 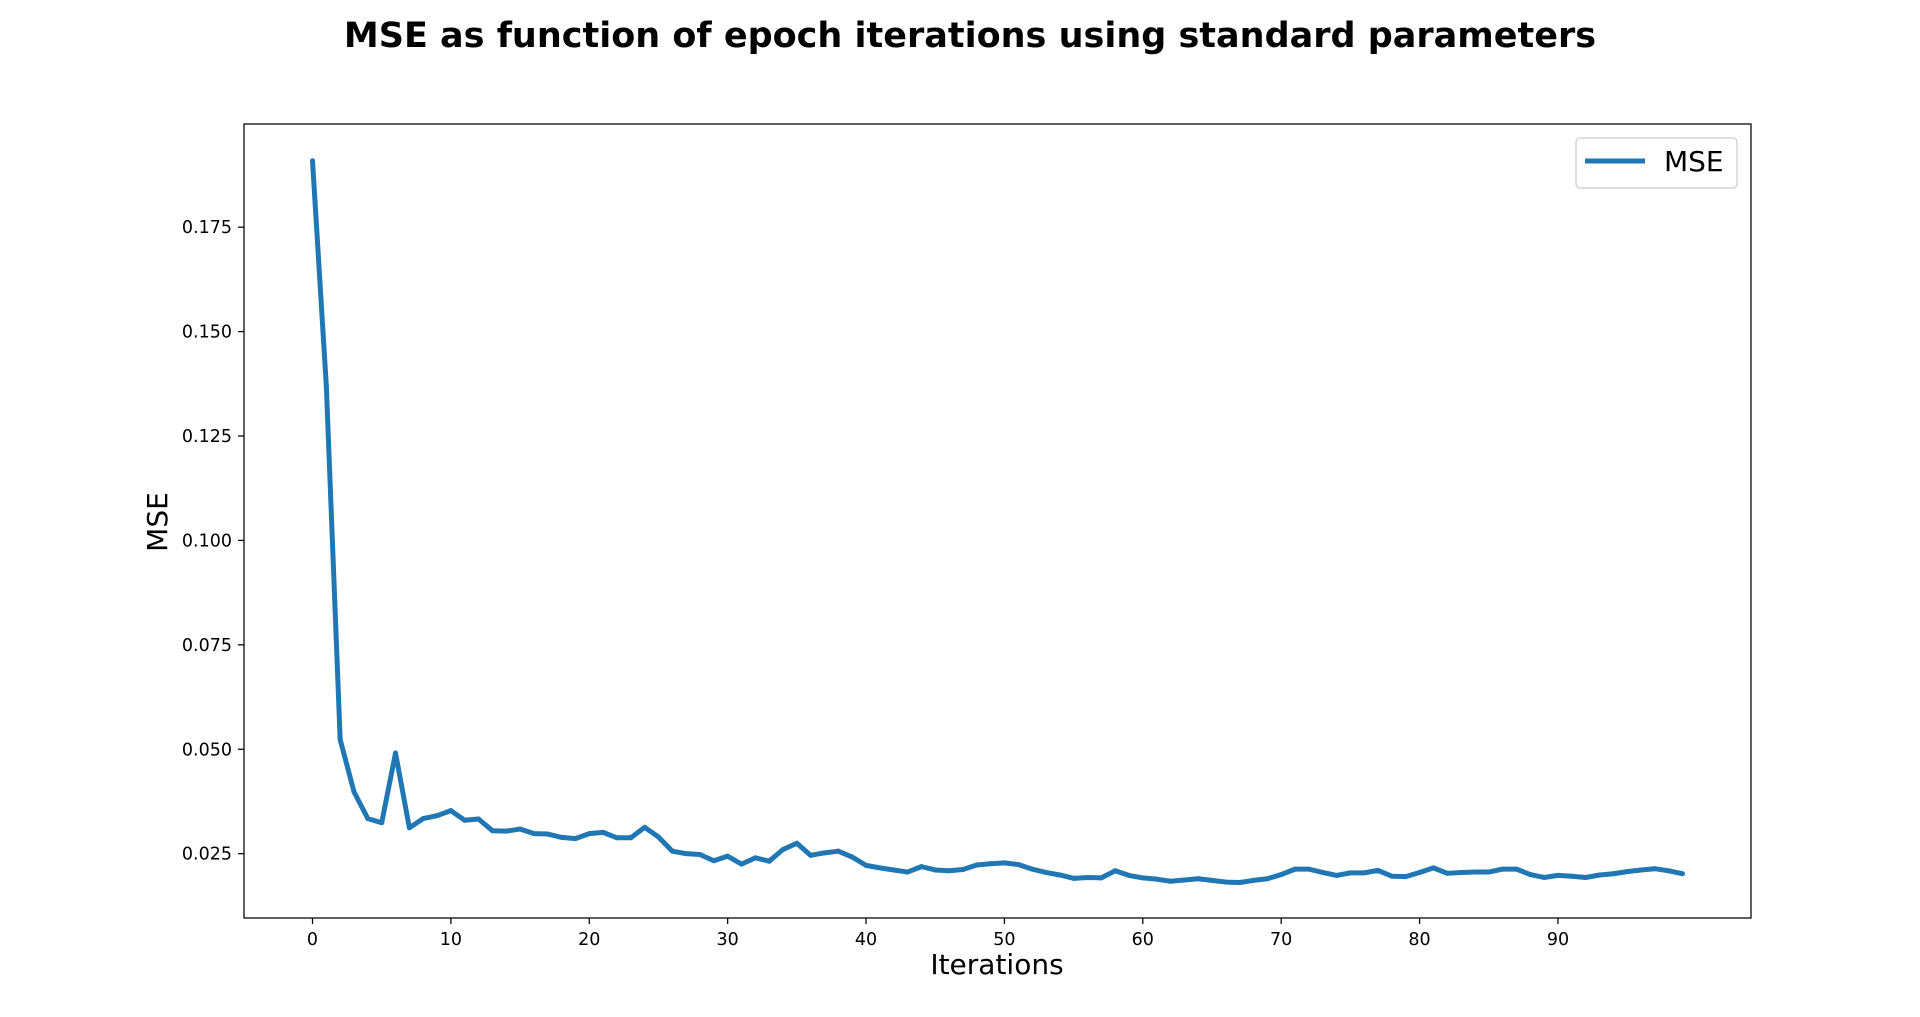 I want to click on legend-label: MSE, so click(x=1694, y=161).